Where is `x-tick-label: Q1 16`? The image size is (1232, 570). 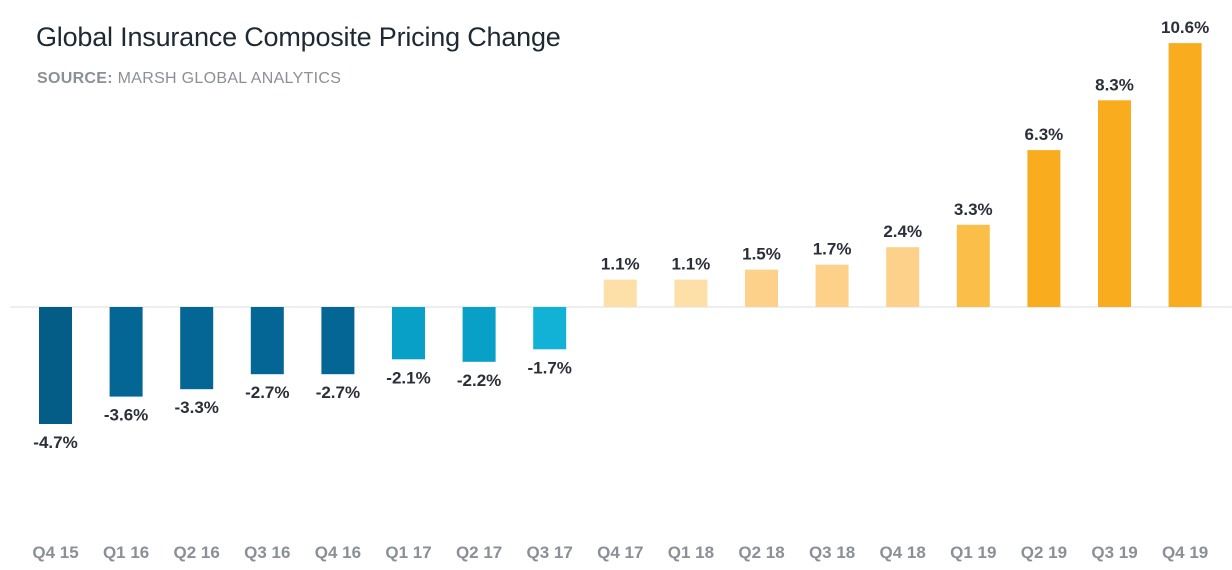
x-tick-label: Q1 16 is located at coordinates (126, 552).